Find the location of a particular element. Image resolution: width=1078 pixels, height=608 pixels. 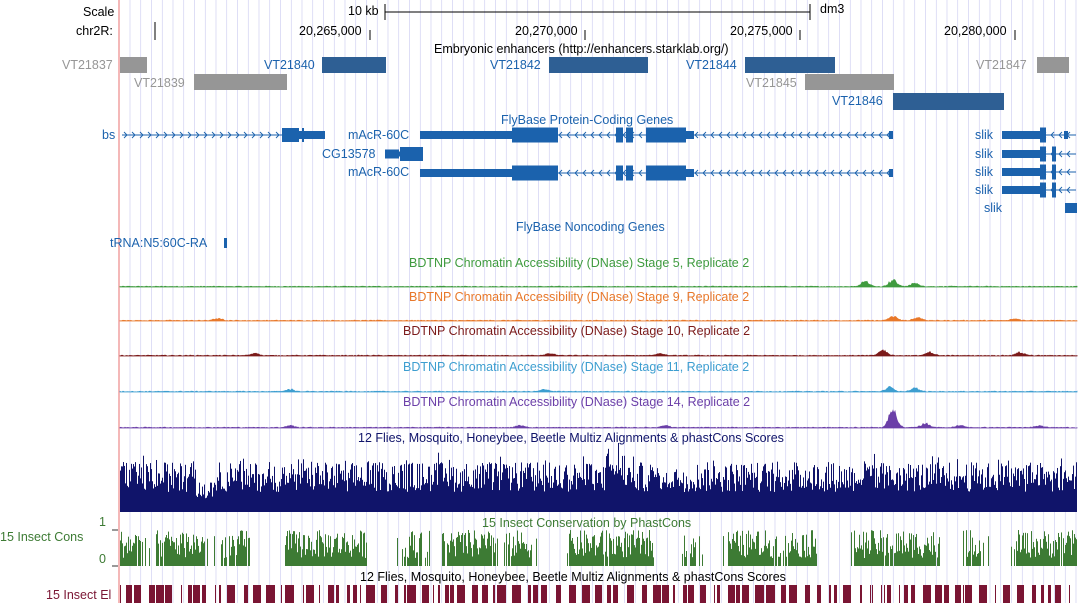

protein-coding-genes-track is located at coordinates (599, 170).